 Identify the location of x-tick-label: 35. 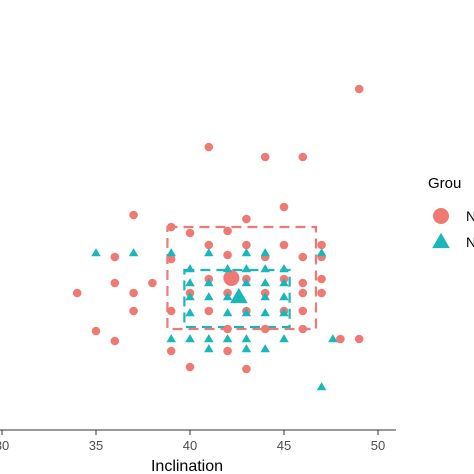
(96, 445).